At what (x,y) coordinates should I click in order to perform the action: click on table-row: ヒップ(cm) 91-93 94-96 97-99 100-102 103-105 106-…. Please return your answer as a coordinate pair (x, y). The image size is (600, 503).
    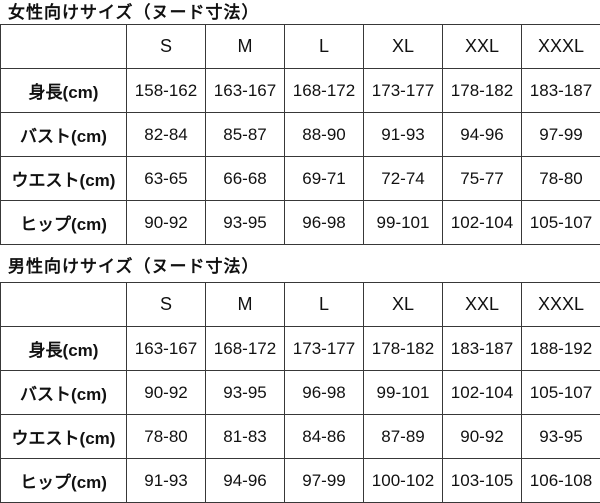
    Looking at the image, I should click on (300, 480).